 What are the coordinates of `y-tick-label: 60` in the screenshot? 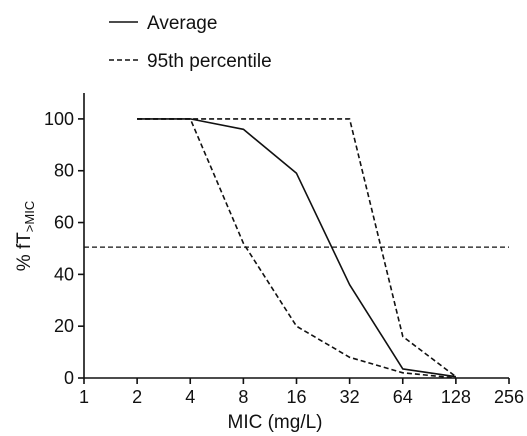 It's located at (64, 223).